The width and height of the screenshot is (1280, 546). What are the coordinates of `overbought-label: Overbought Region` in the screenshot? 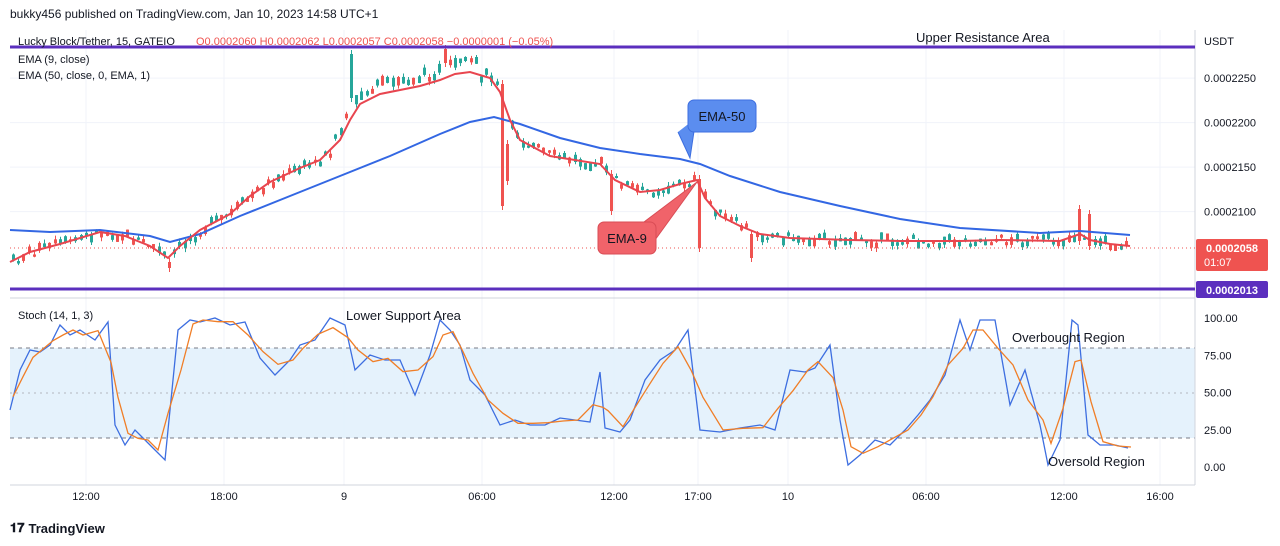 It's located at (1068, 337).